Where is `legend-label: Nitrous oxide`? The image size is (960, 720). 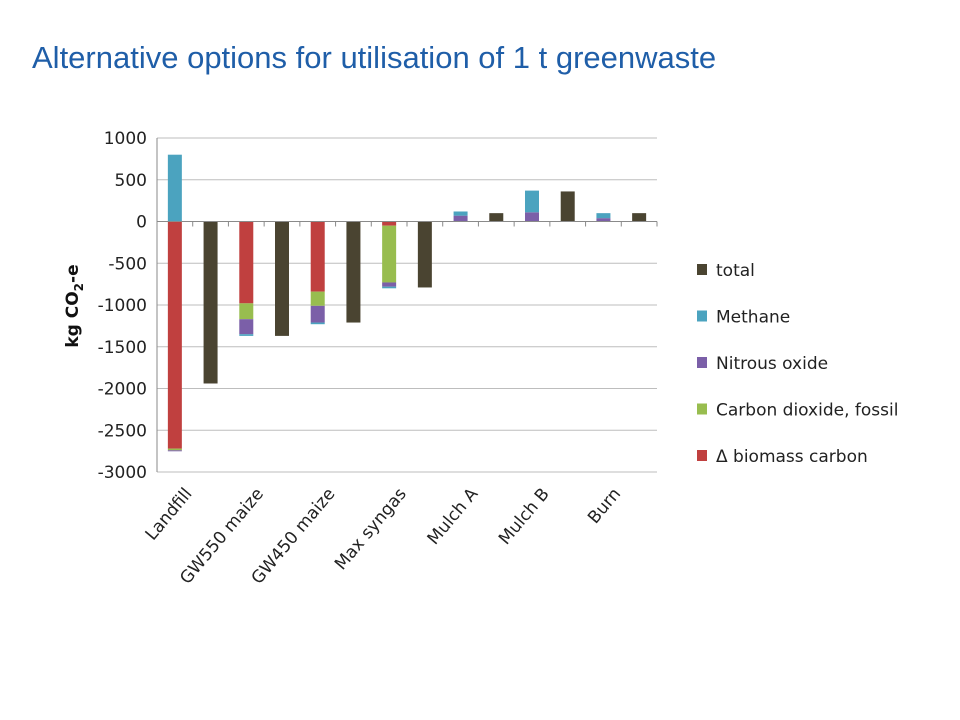
legend-label: Nitrous oxide is located at coordinates (772, 364).